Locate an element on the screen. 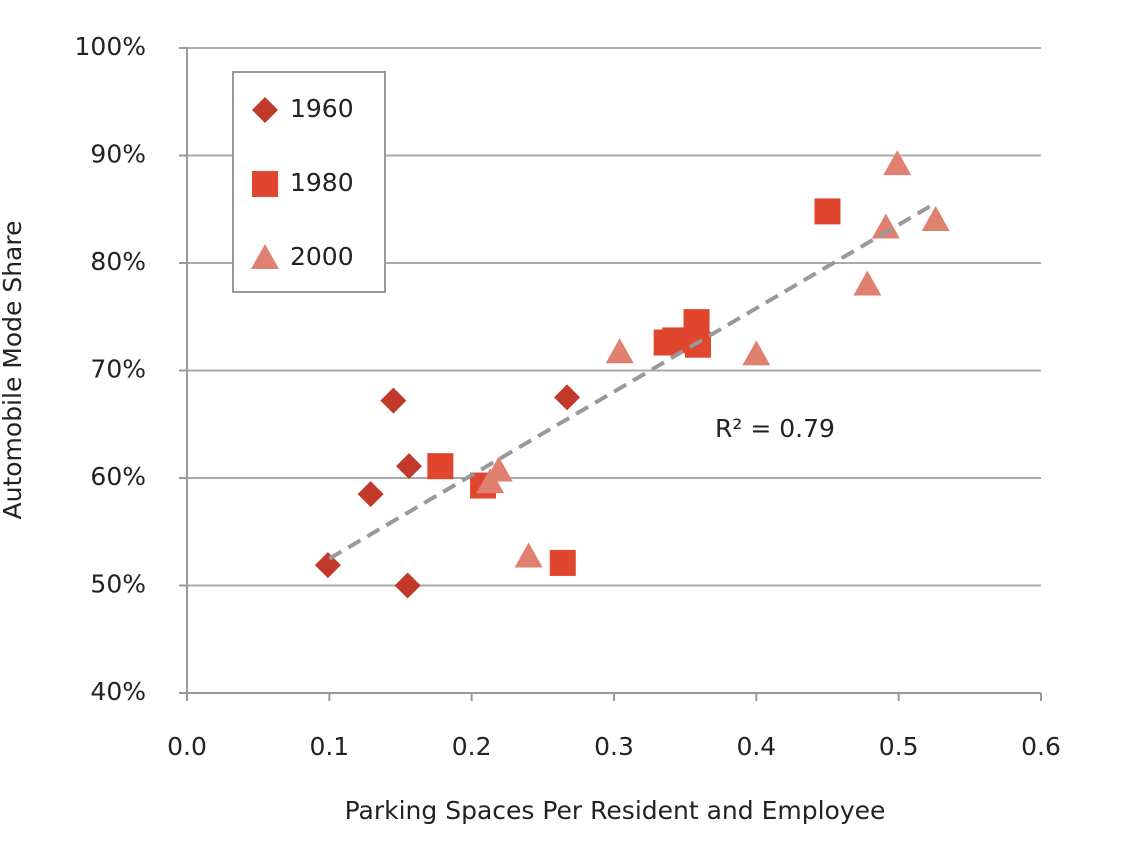  annotation: R² = 0.79 is located at coordinates (775, 428).